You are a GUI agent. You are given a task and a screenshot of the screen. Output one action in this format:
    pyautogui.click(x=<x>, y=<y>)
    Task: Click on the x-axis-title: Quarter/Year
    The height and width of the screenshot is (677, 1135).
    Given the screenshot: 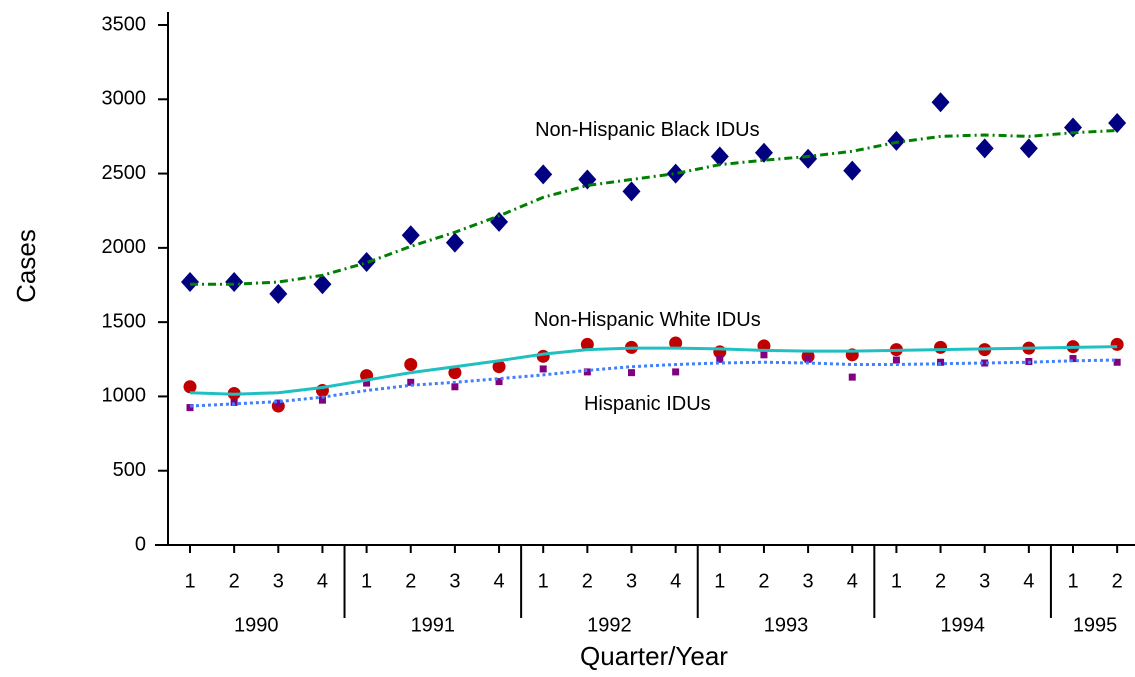 What is the action you would take?
    pyautogui.click(x=654, y=656)
    